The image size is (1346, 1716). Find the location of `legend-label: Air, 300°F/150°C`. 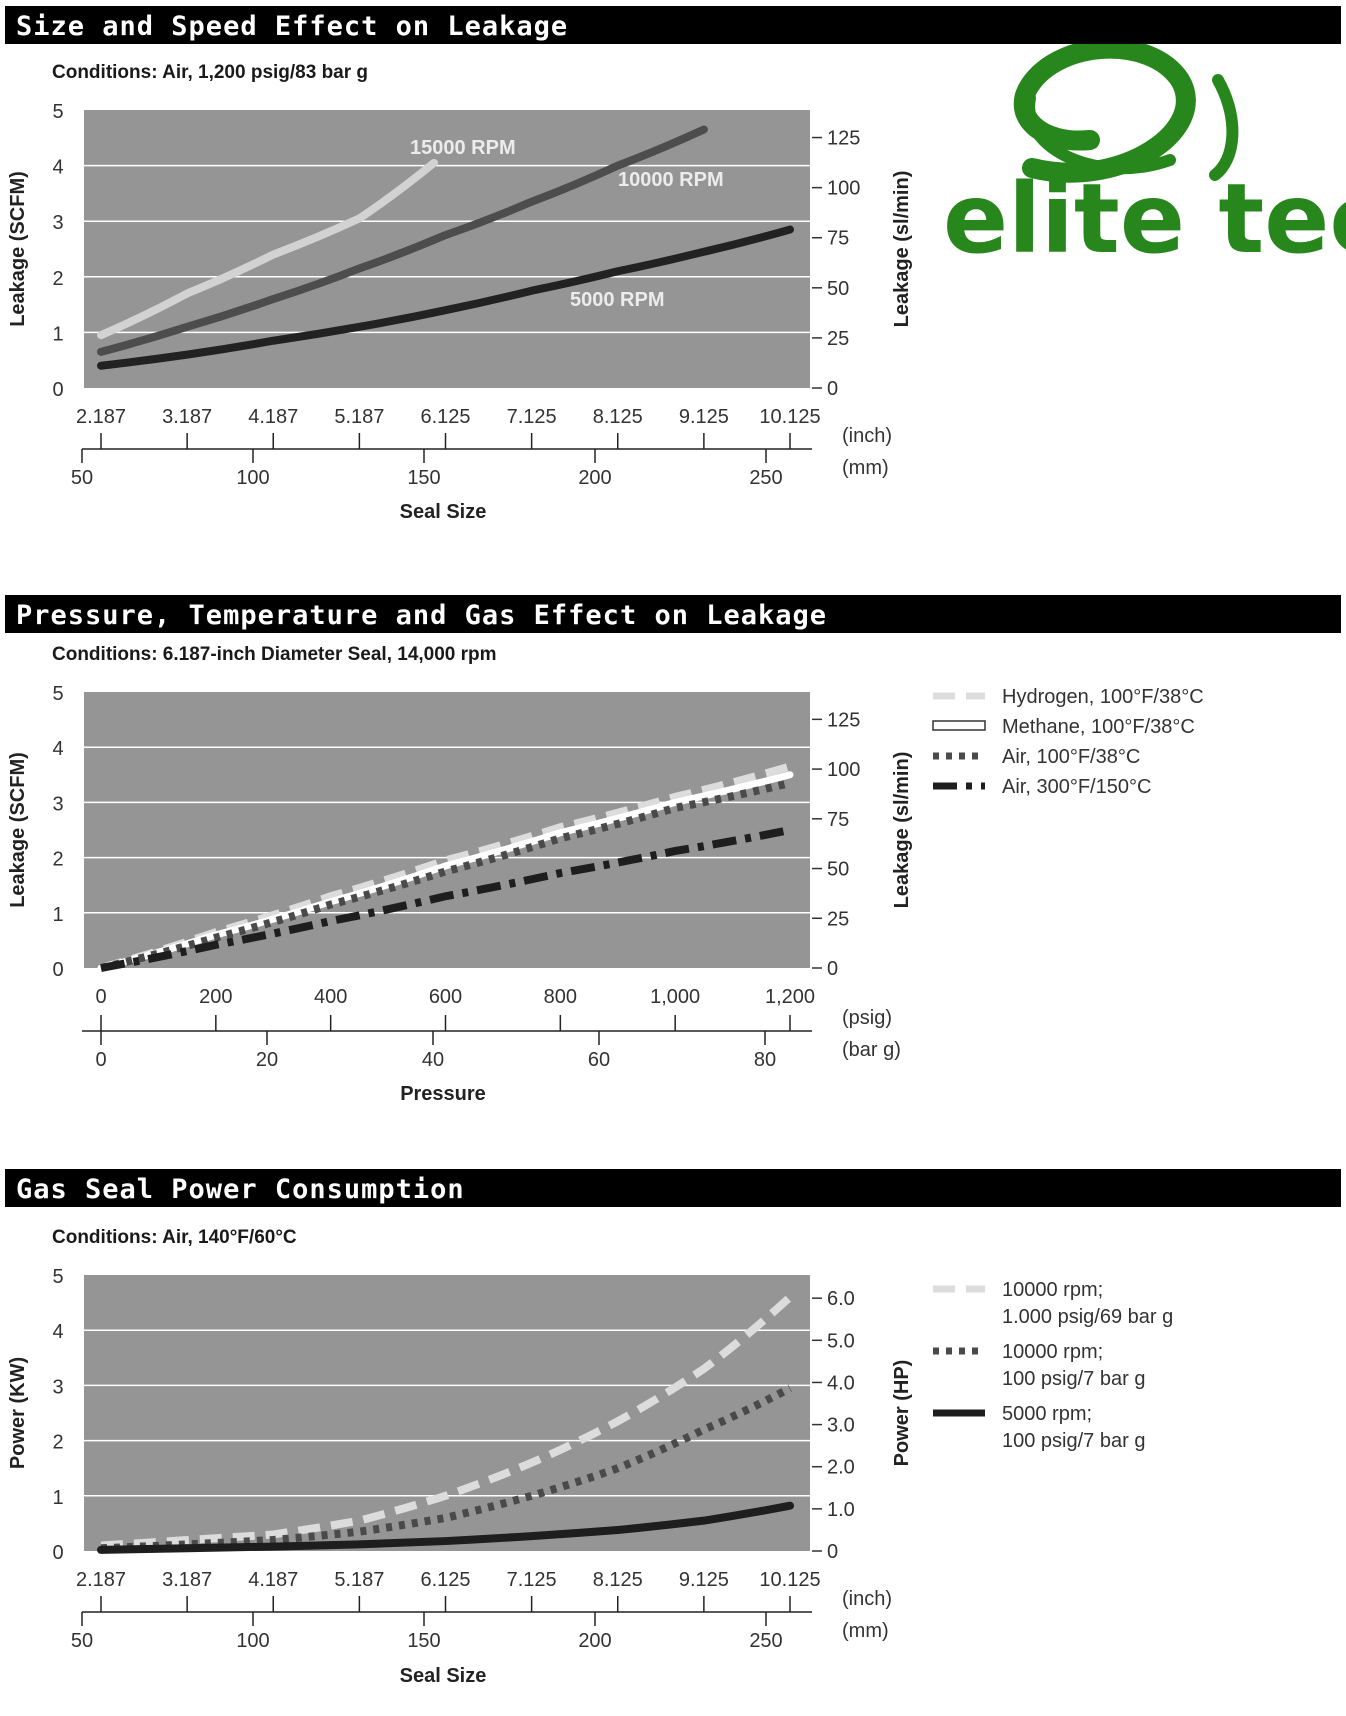

legend-label: Air, 300°F/150°C is located at coordinates (1076, 787).